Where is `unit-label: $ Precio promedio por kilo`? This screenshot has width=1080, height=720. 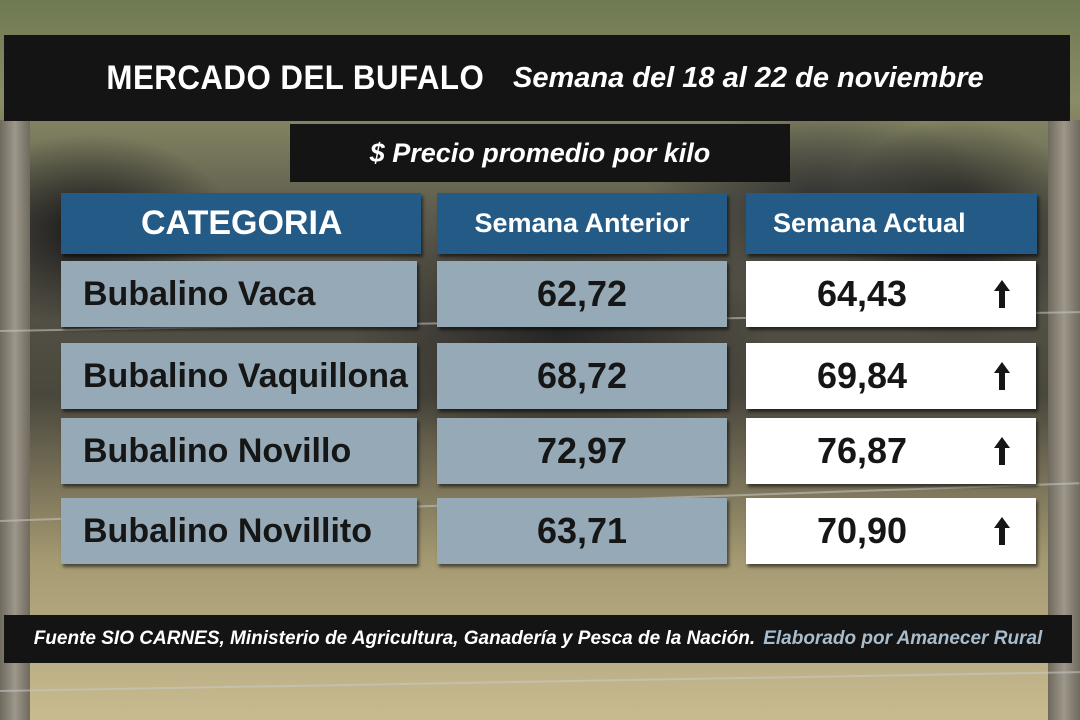
unit-label: $ Precio promedio por kilo is located at coordinates (540, 152).